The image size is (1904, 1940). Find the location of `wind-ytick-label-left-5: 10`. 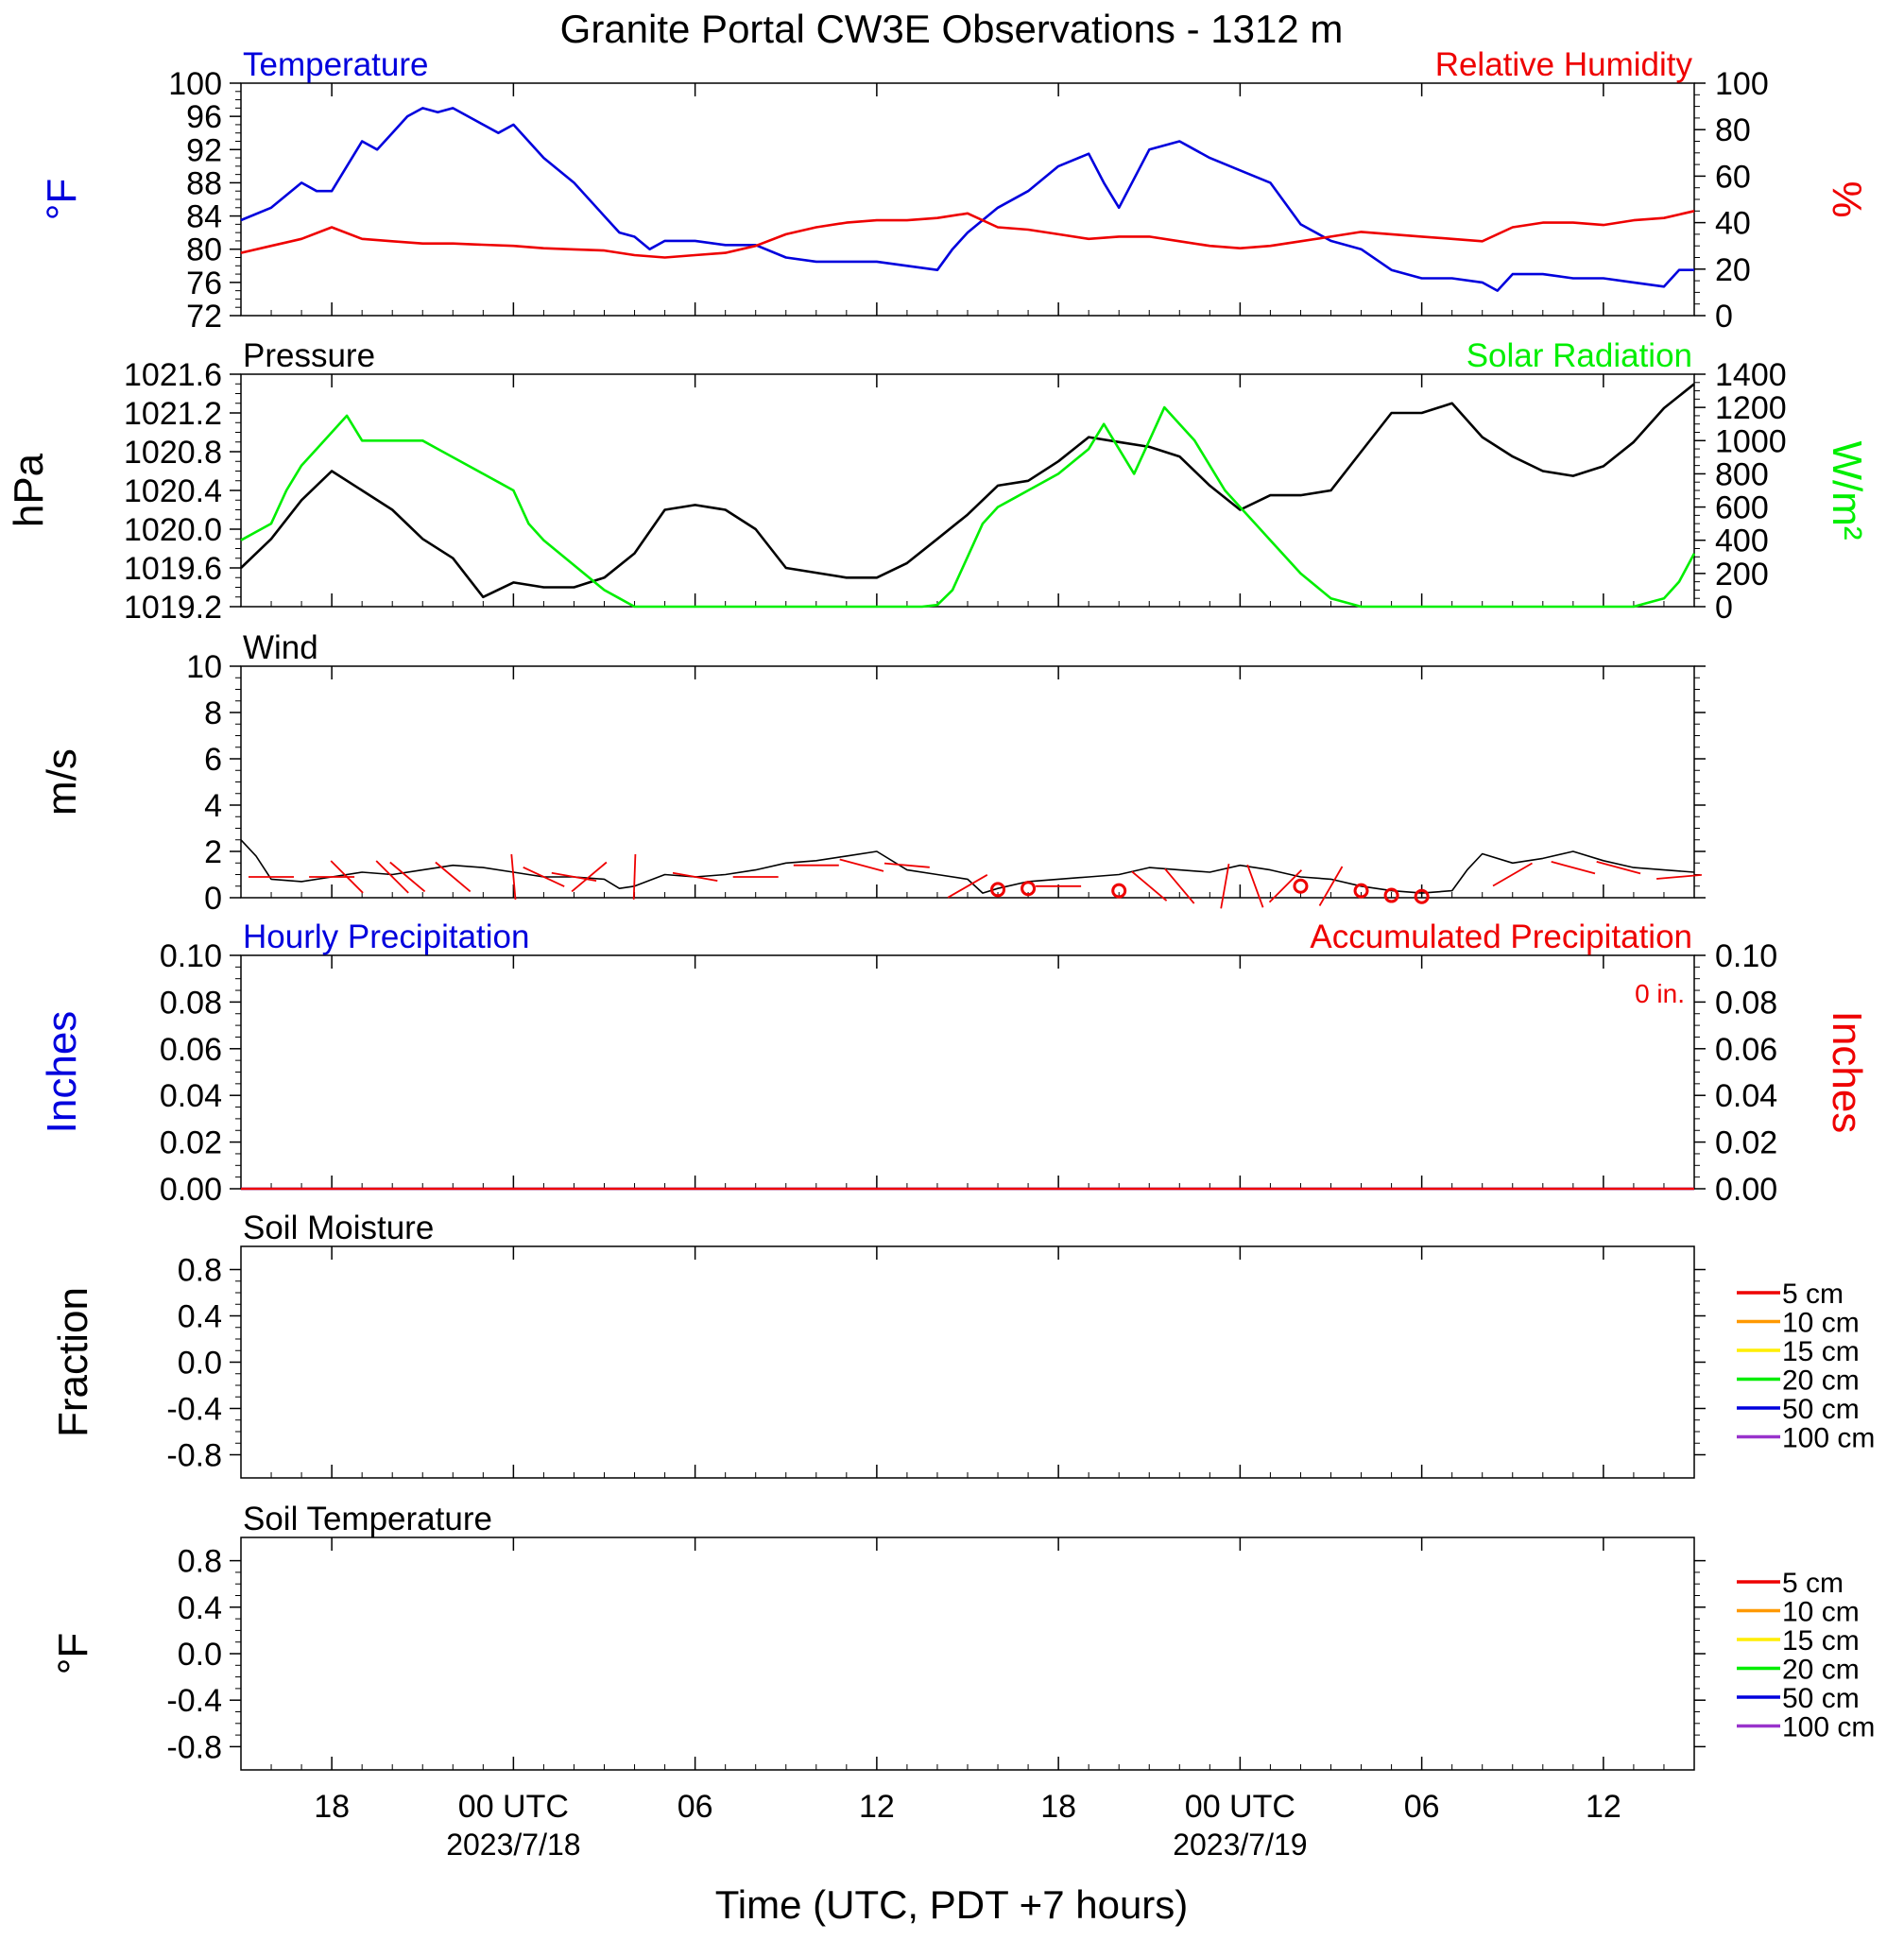

wind-ytick-label-left-5: 10 is located at coordinates (204, 667).